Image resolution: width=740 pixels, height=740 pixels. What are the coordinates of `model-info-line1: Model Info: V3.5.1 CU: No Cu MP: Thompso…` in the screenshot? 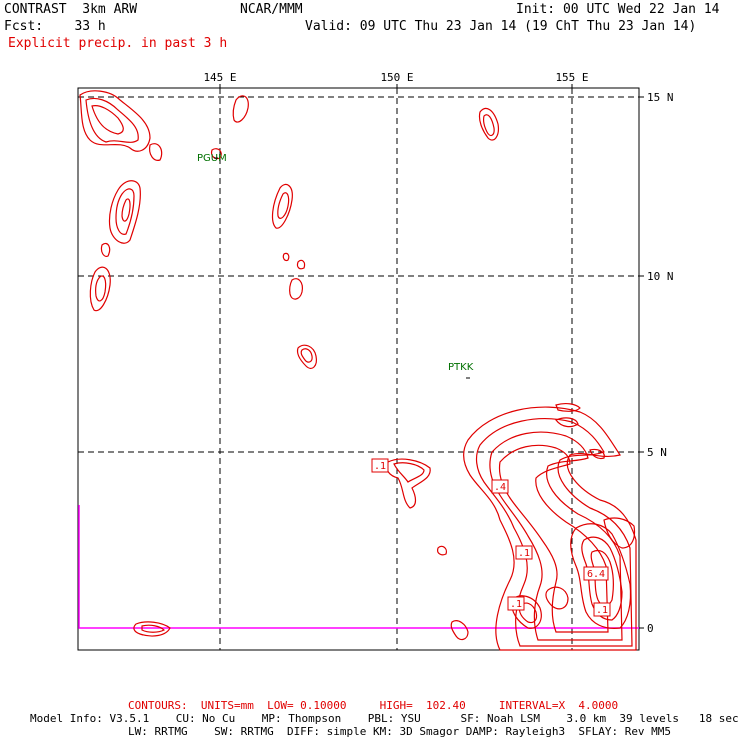 It's located at (384, 718).